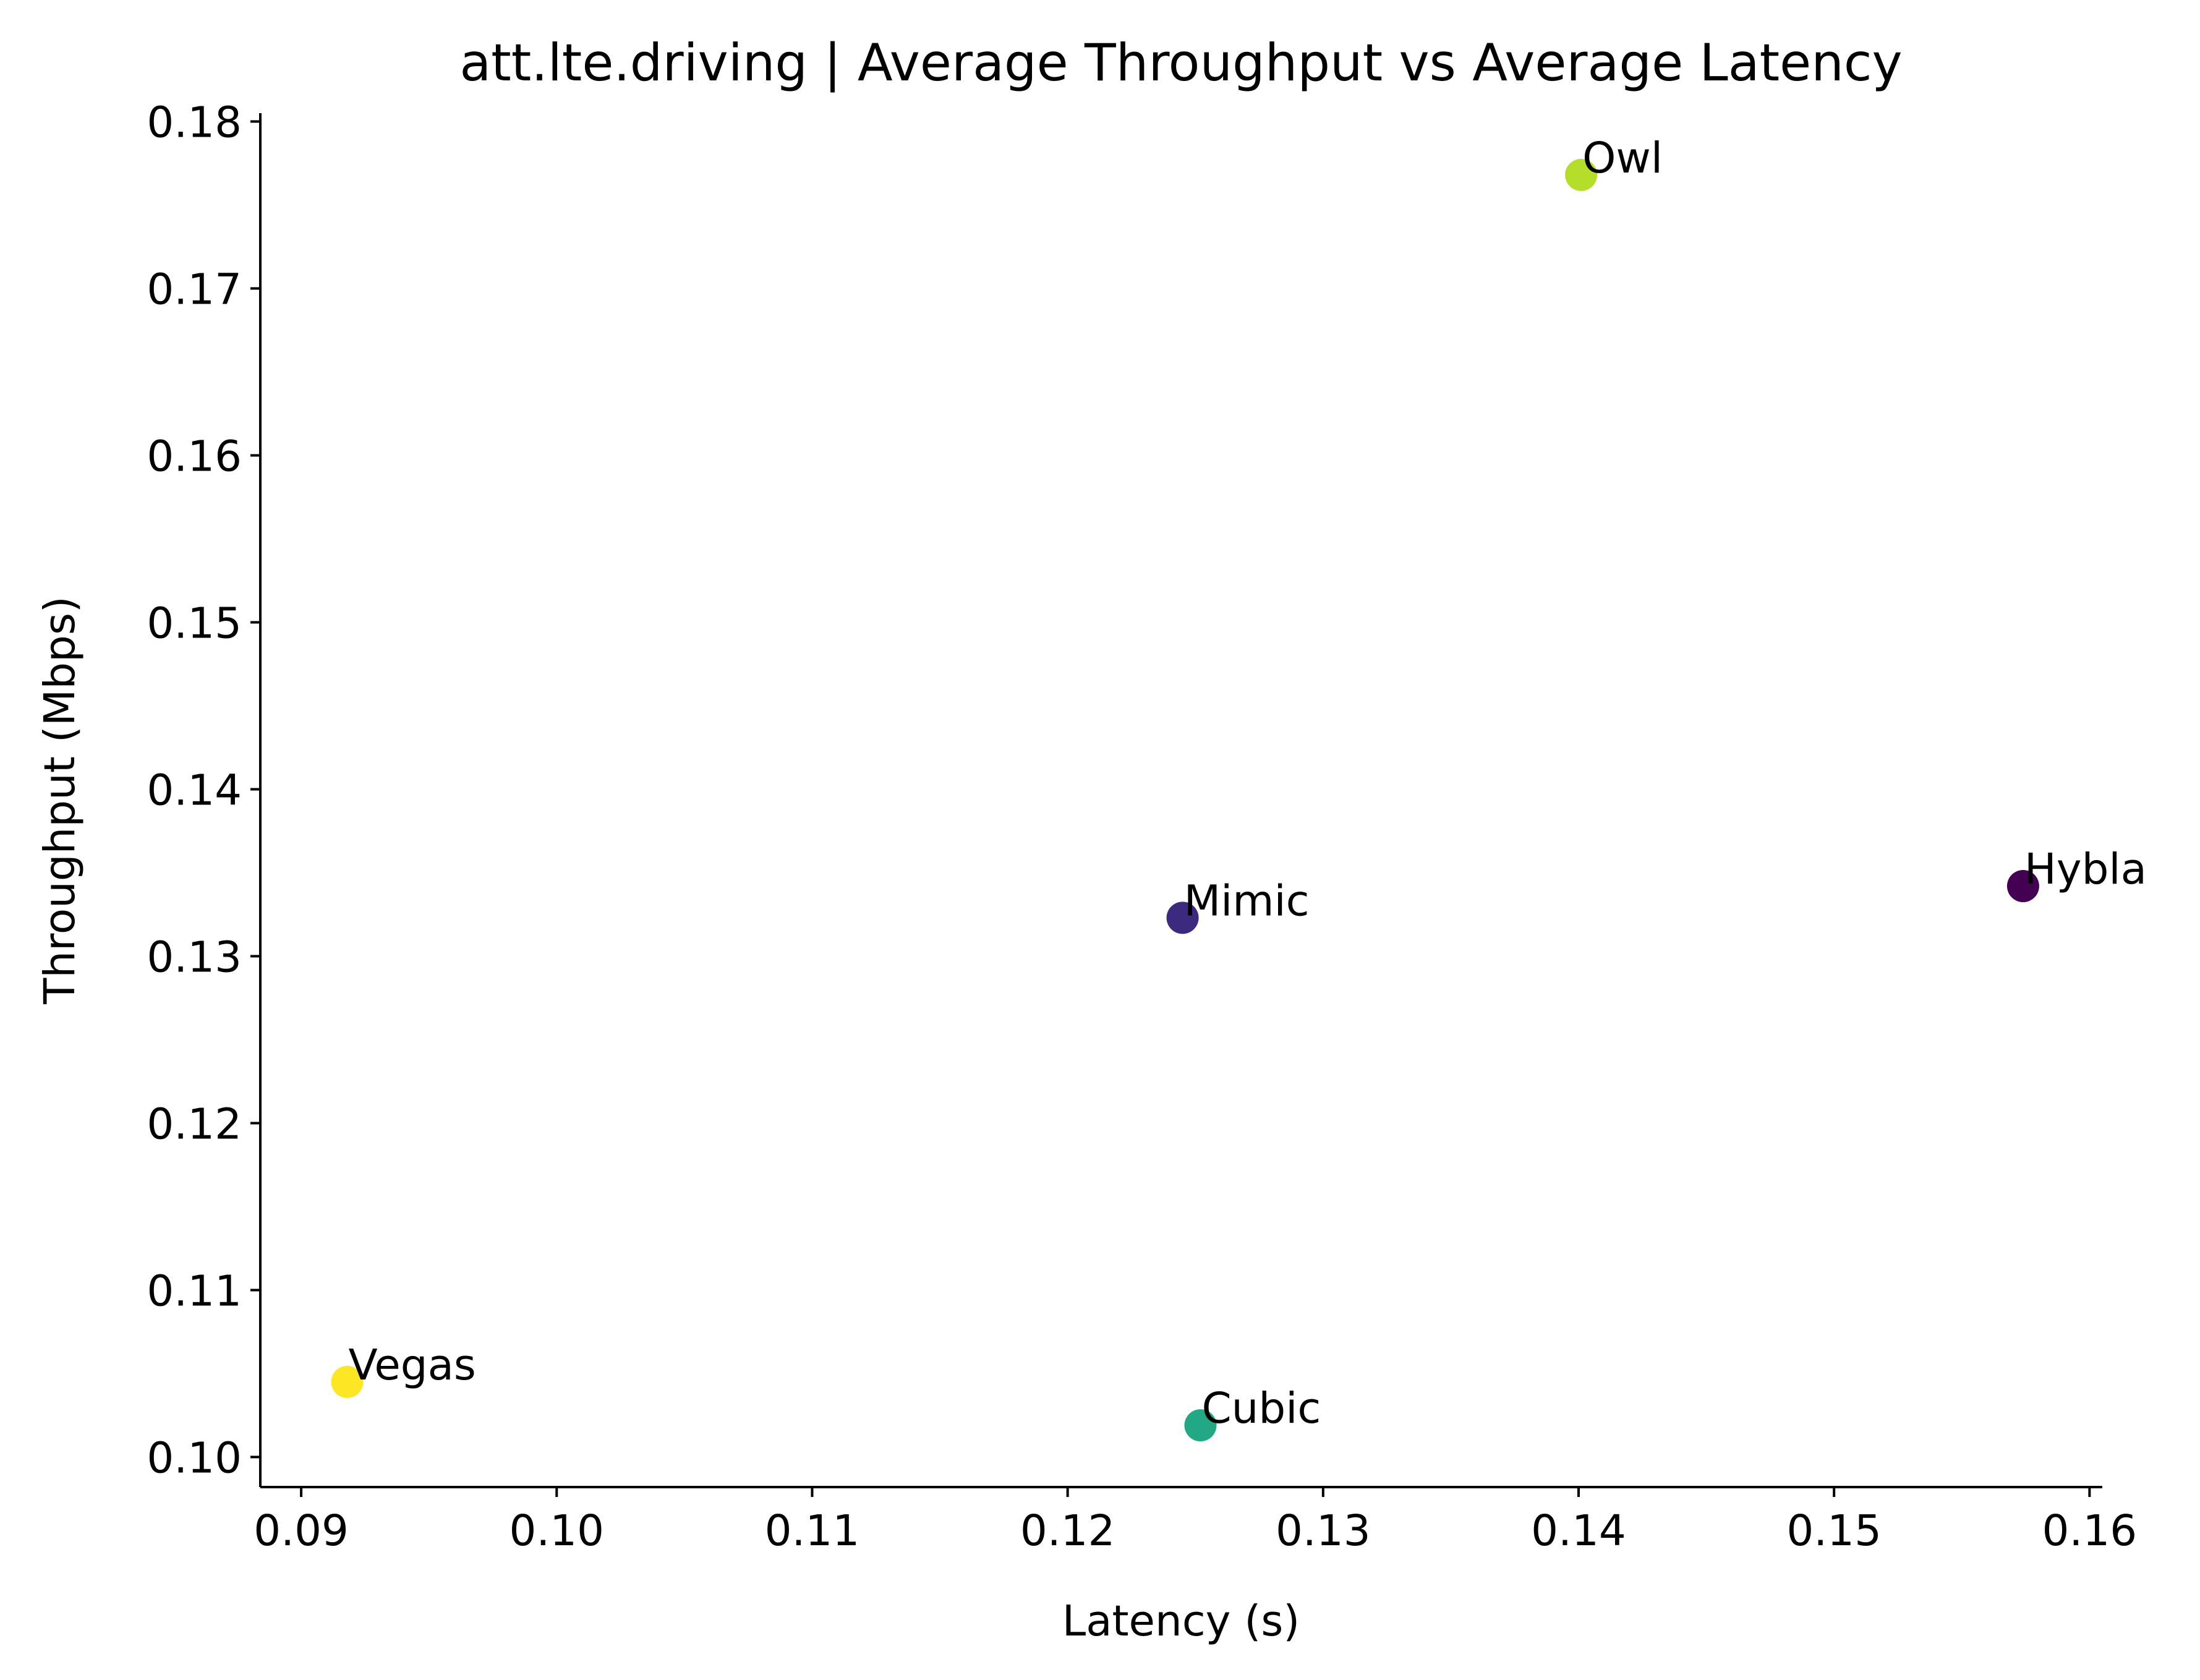  Describe the element at coordinates (556, 1531) in the screenshot. I see `x-tick-label: 0.10` at that location.